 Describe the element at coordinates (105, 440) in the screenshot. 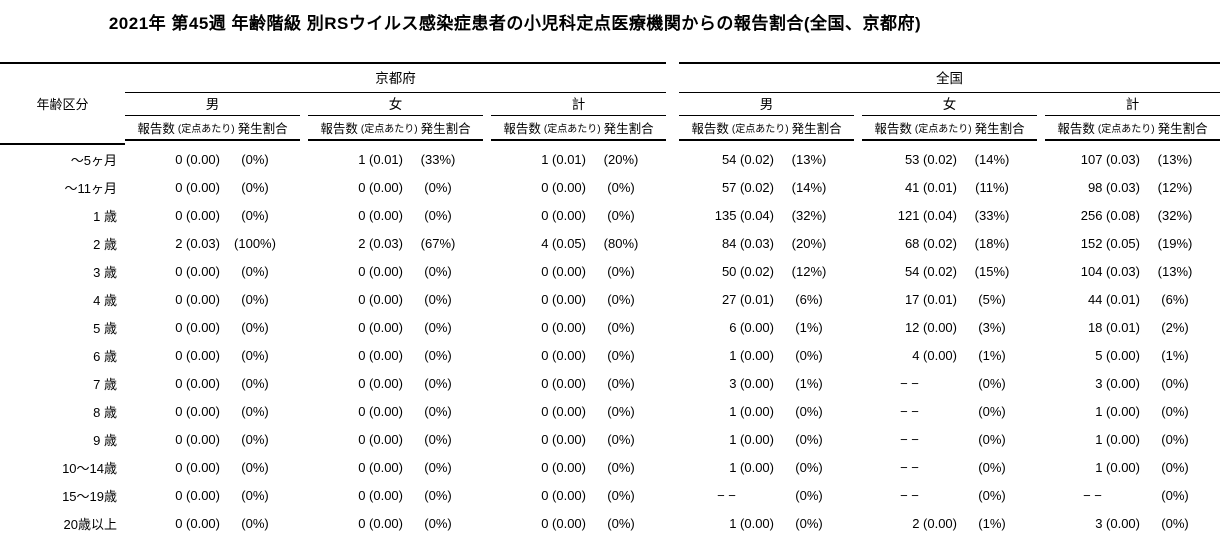

I see `age-label: 9 歳` at that location.